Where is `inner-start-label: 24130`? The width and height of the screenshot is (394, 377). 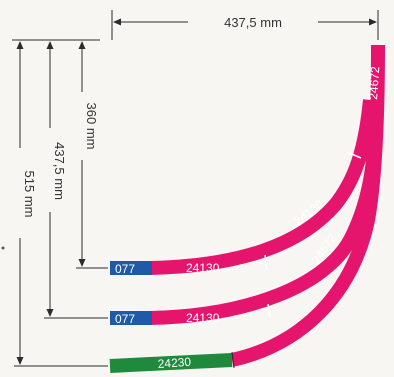 inner-start-label: 24130 is located at coordinates (203, 268).